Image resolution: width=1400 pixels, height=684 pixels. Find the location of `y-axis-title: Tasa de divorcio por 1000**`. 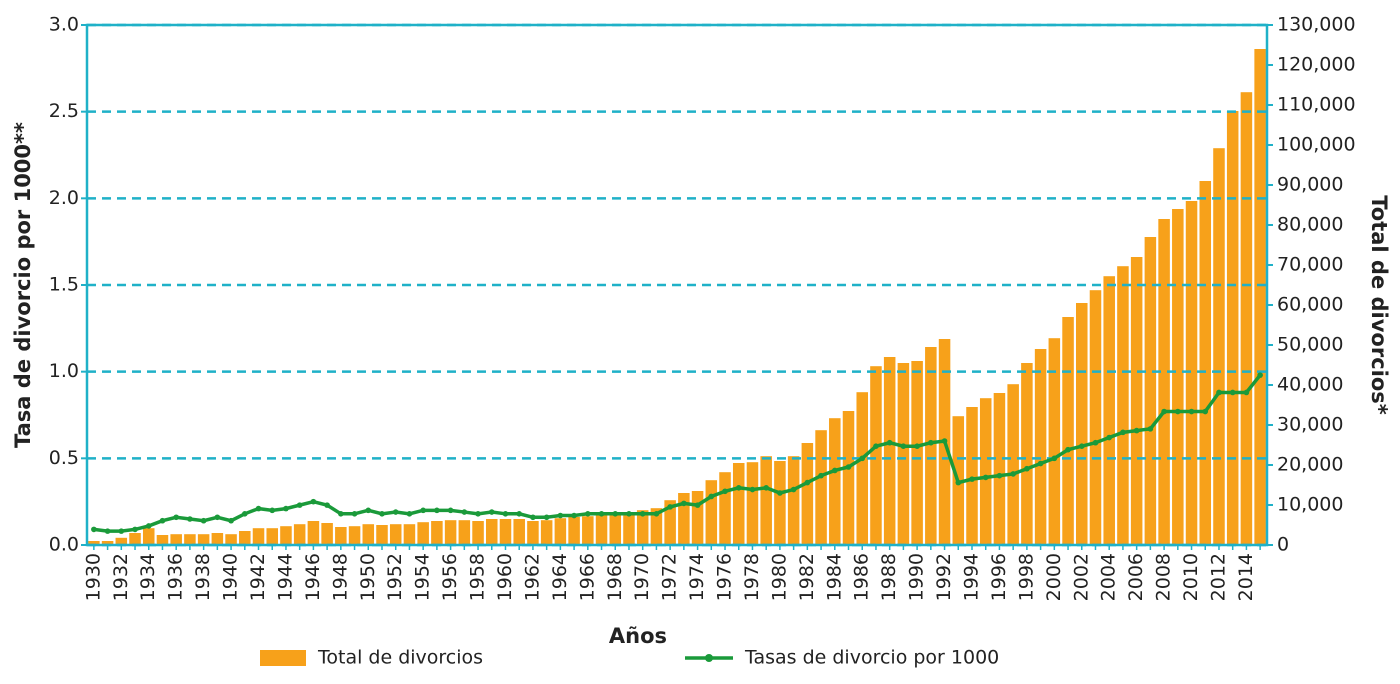

y-axis-title: Tasa de divorcio por 1000** is located at coordinates (23, 285).